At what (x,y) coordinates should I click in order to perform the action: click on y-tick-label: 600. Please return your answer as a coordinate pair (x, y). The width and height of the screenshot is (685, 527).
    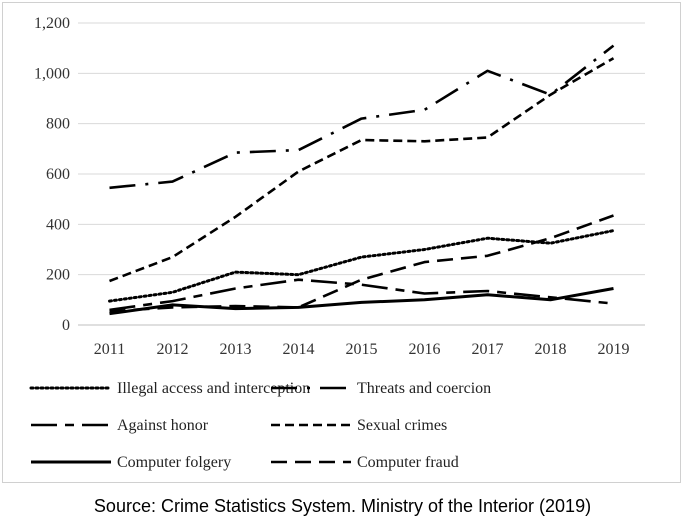
    Looking at the image, I should click on (58, 174).